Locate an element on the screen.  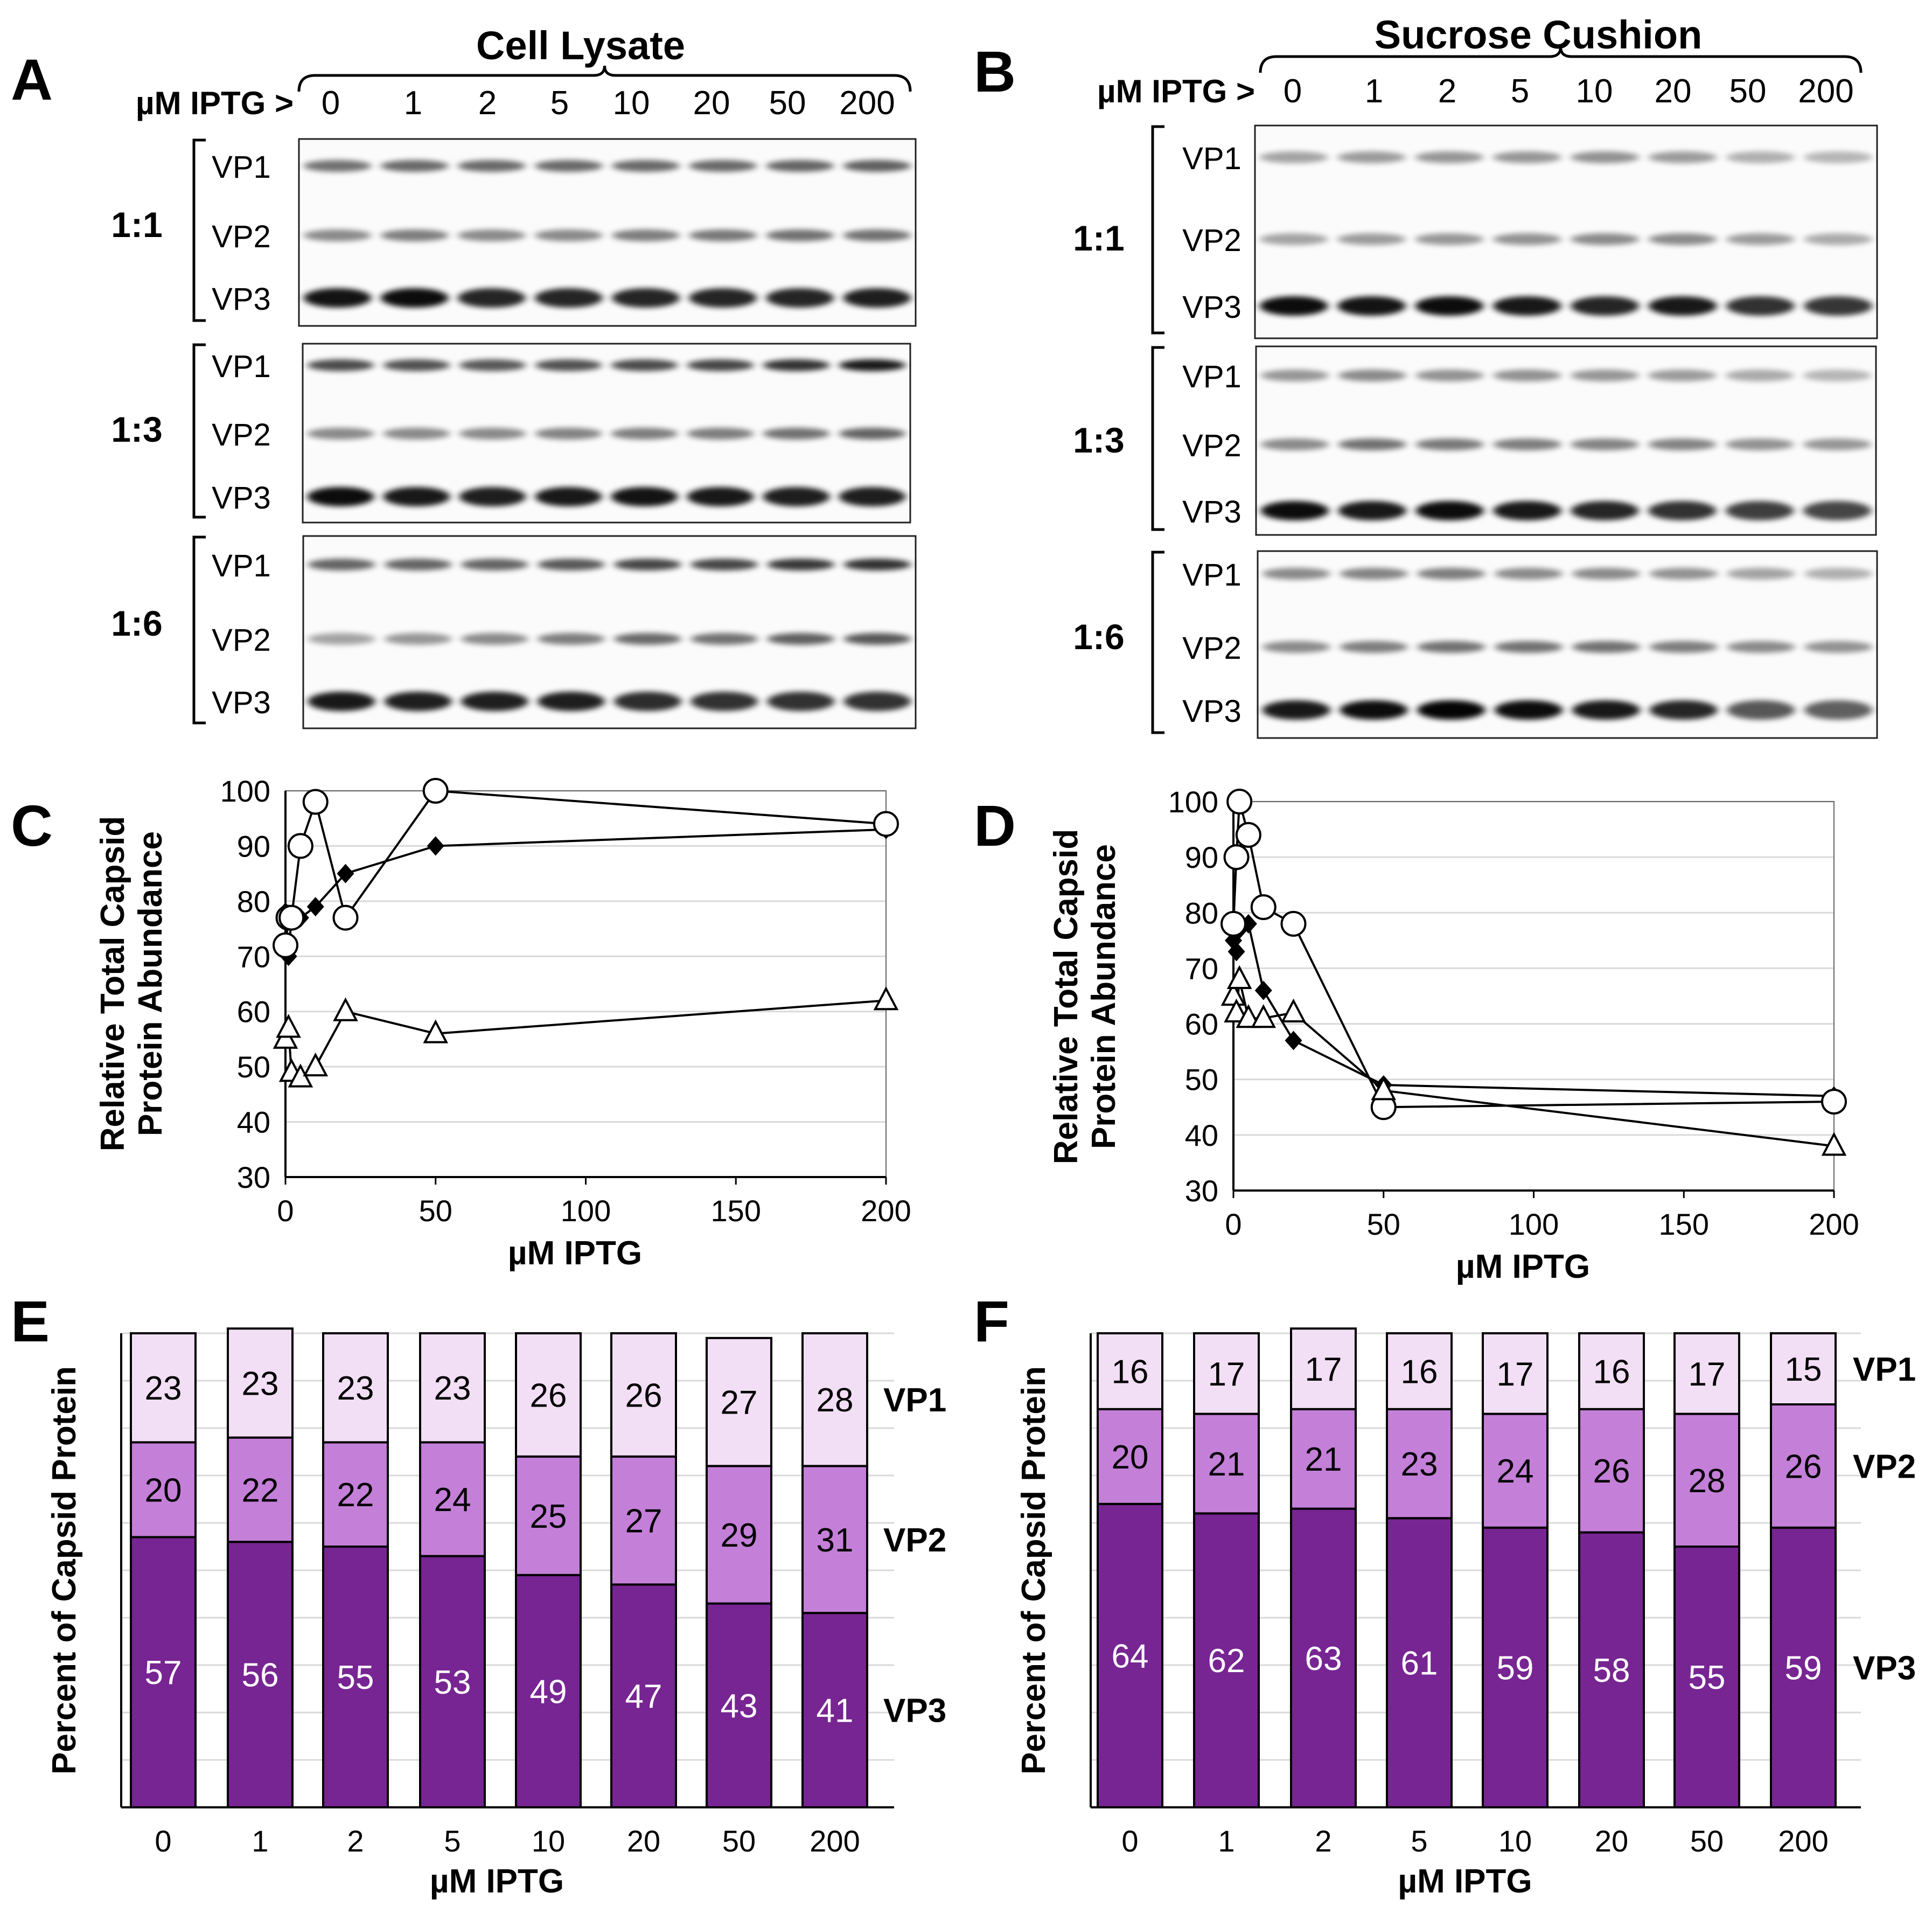
x-tick-label: 20 is located at coordinates (1611, 1841).